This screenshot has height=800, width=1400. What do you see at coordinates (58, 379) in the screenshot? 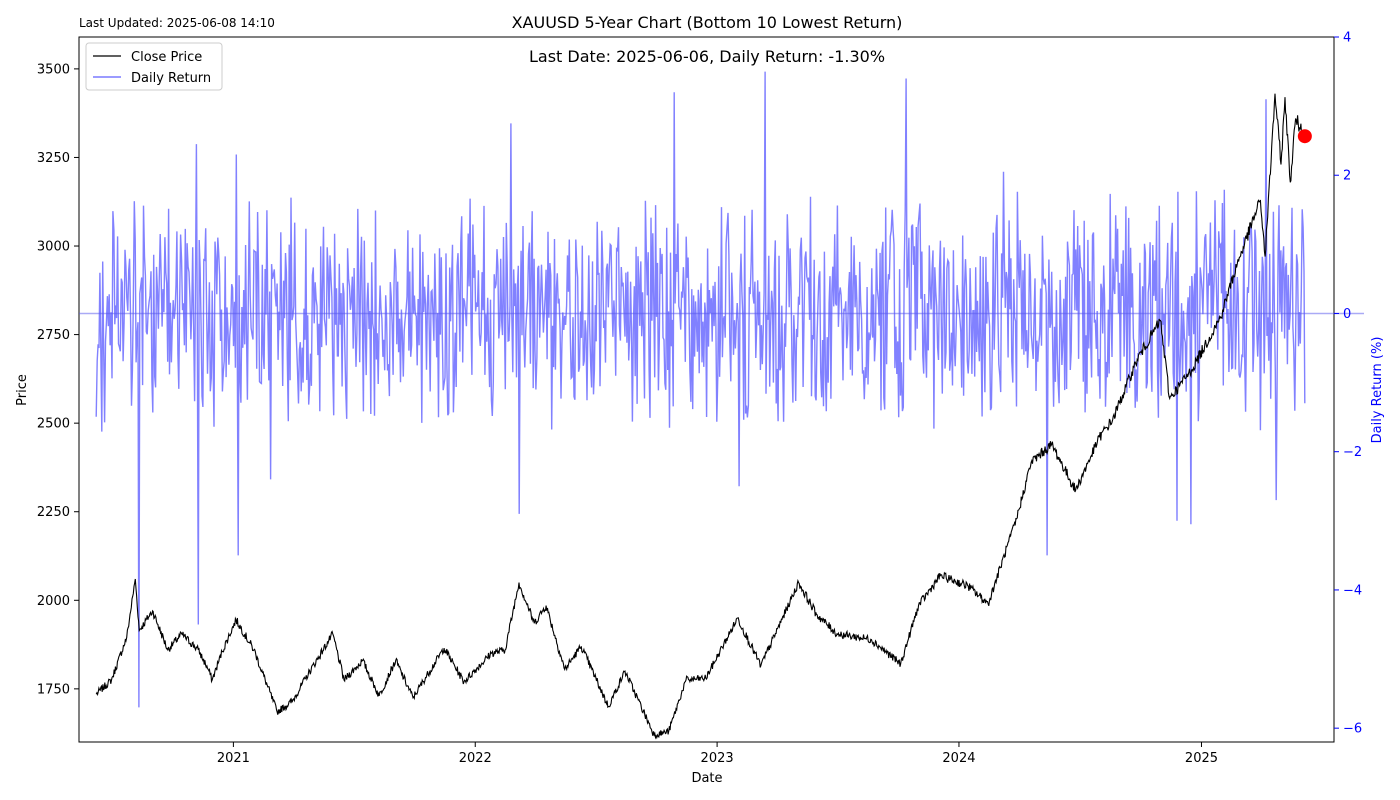
I see `y-axis-left: 1750 2000 2250 2500 2750 3000 3250 3500` at bounding box center [58, 379].